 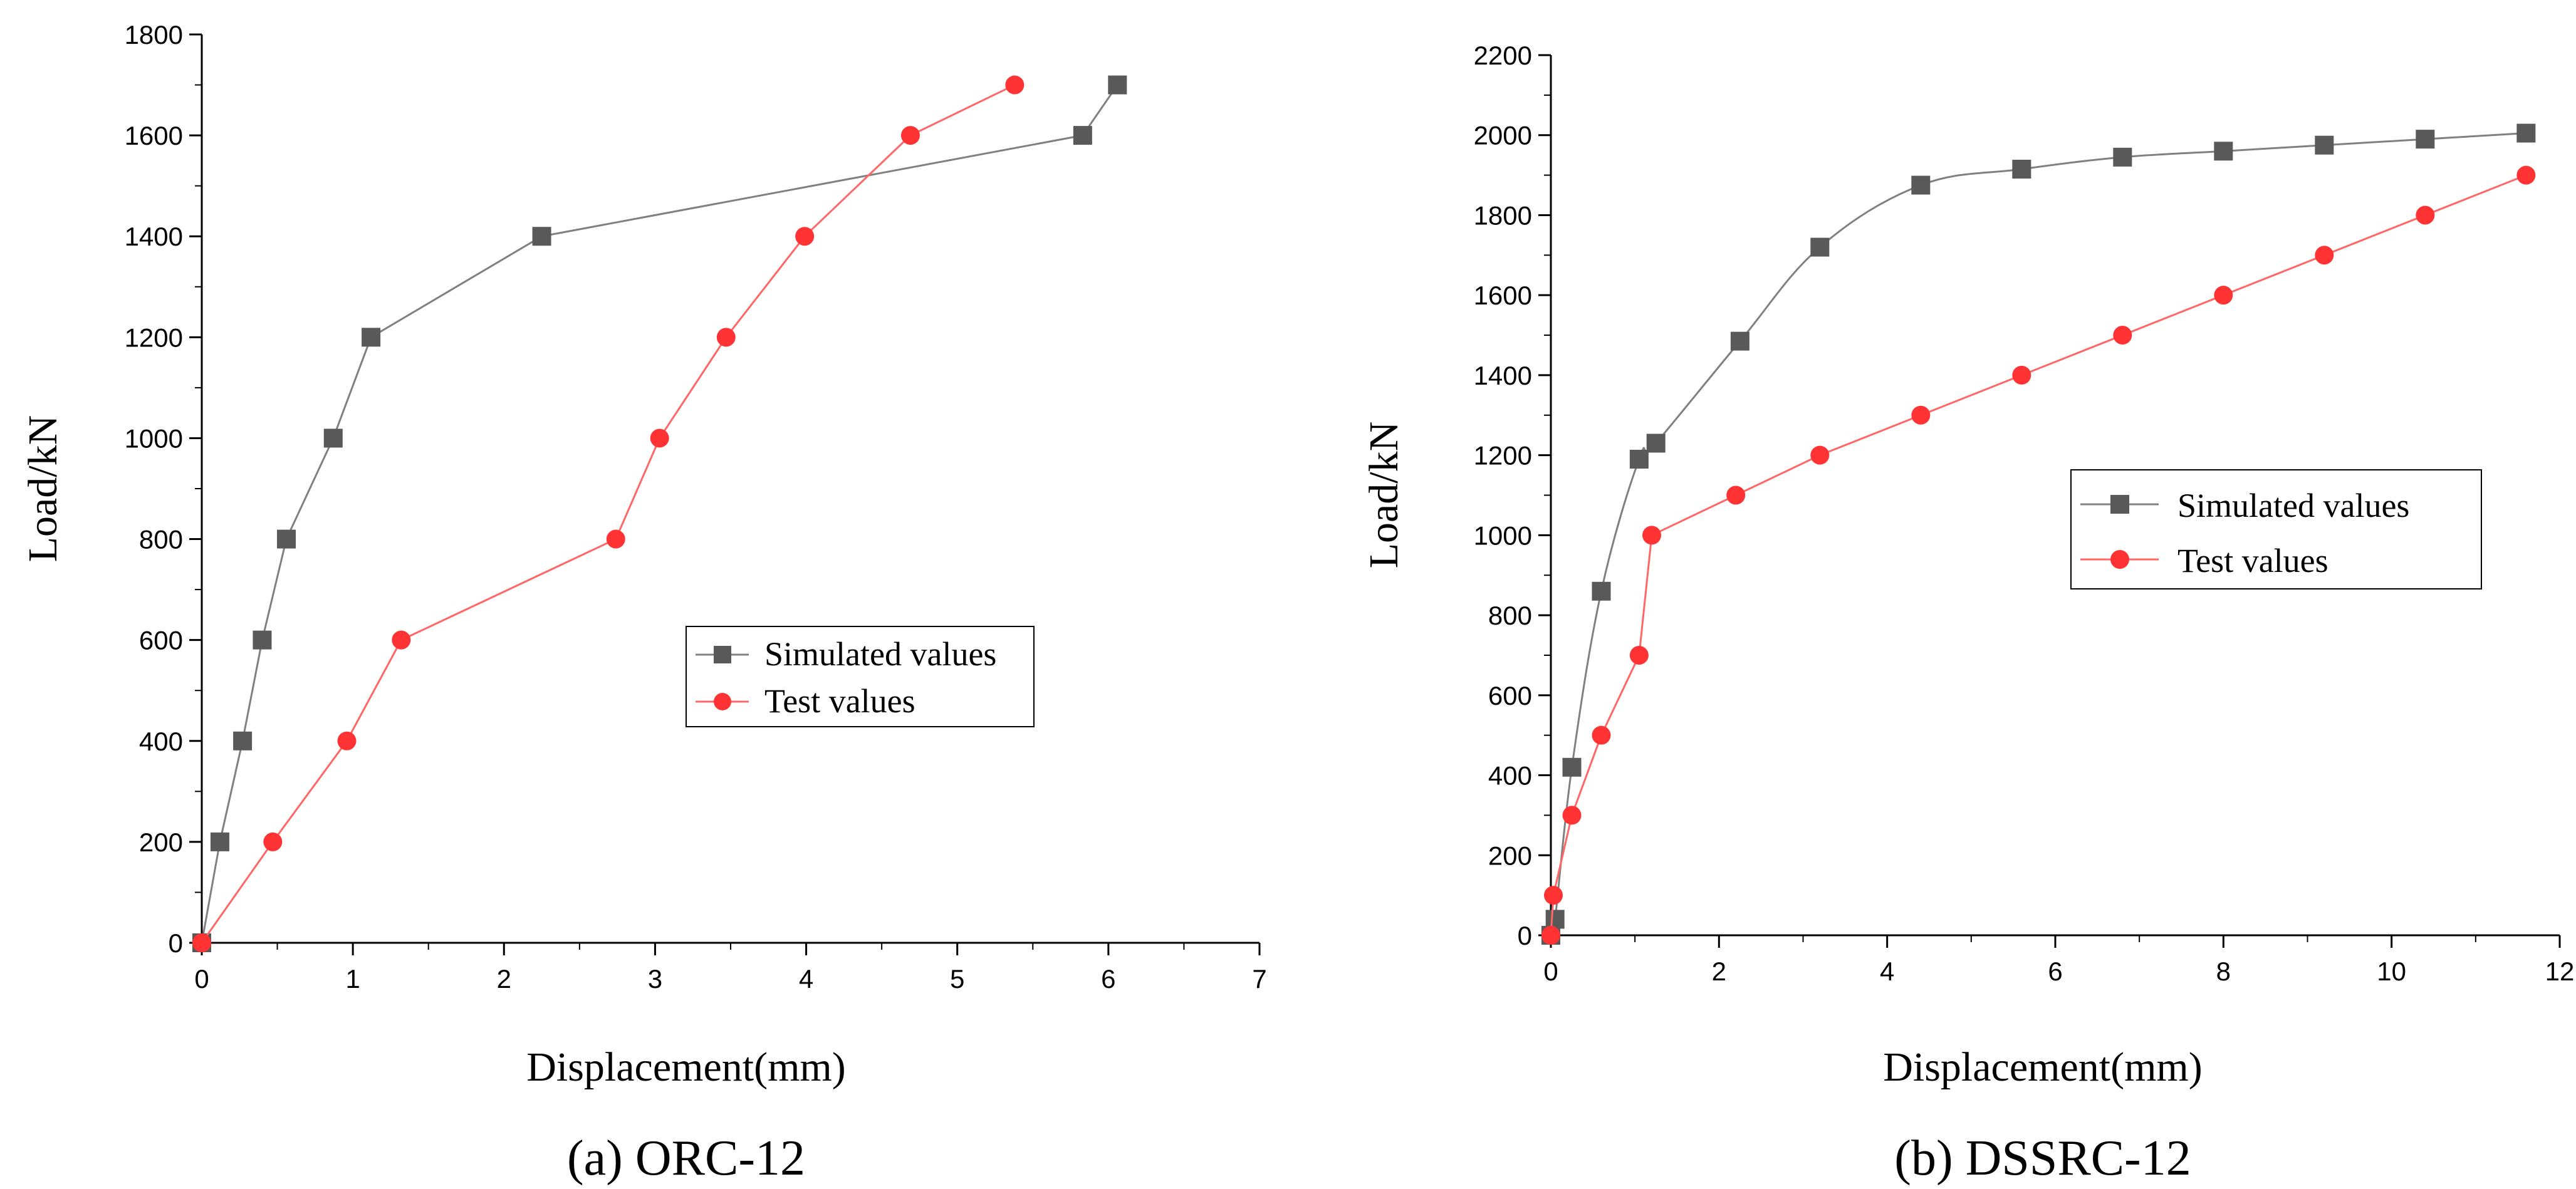 I want to click on chart-a-legend-box, so click(x=860, y=676).